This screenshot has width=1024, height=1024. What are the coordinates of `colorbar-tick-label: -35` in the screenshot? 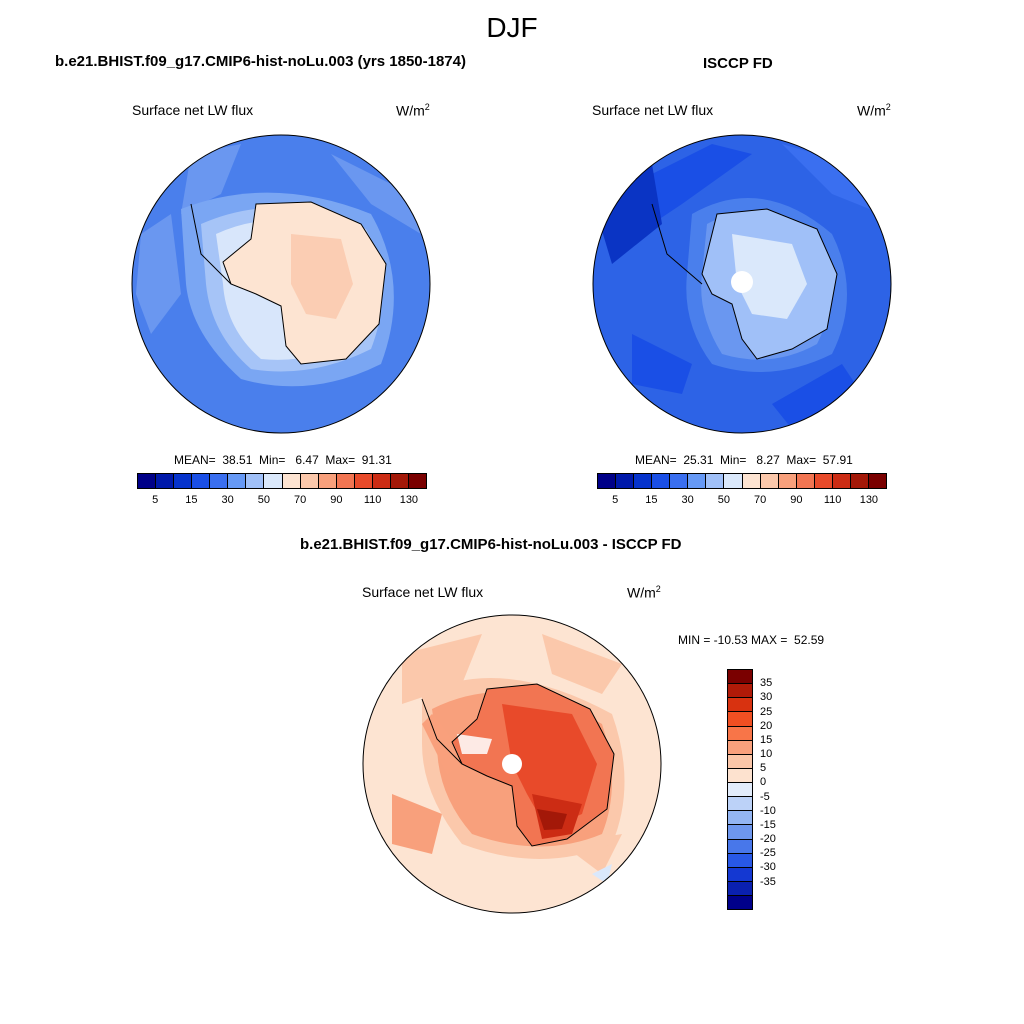 It's located at (768, 881).